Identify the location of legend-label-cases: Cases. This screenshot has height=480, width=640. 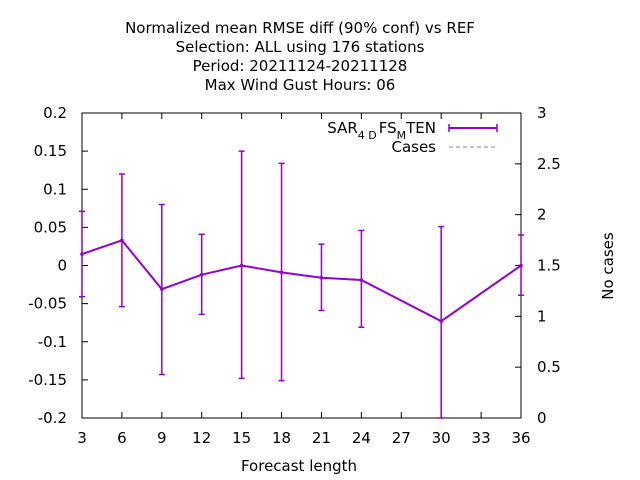
(413, 147).